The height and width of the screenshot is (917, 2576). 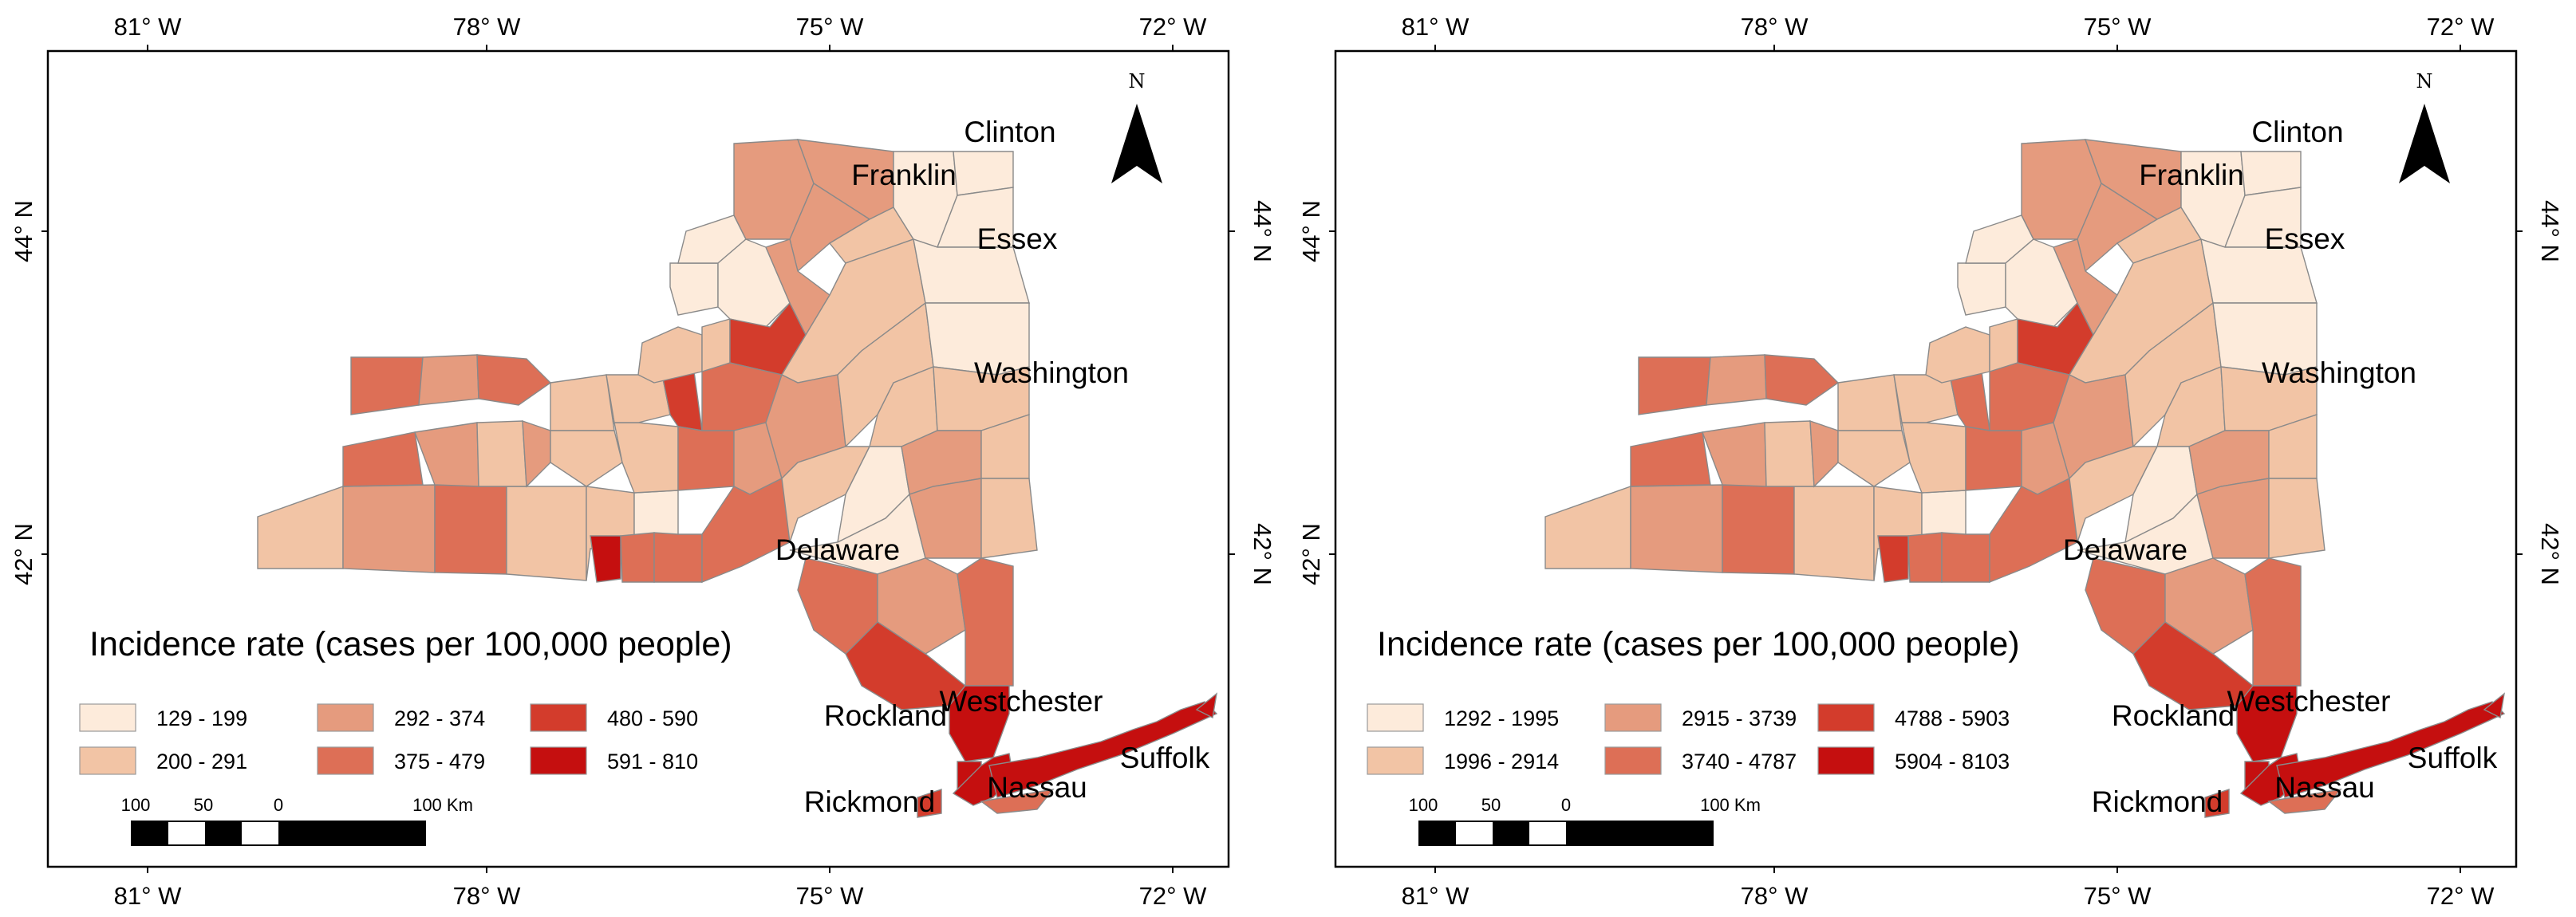 What do you see at coordinates (1022, 702) in the screenshot?
I see `county-label: Westchester` at bounding box center [1022, 702].